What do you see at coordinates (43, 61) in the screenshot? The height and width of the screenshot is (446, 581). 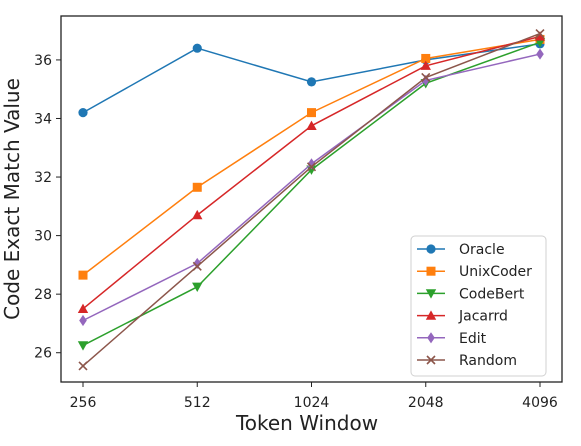 I see `y-tick-label: 36` at bounding box center [43, 61].